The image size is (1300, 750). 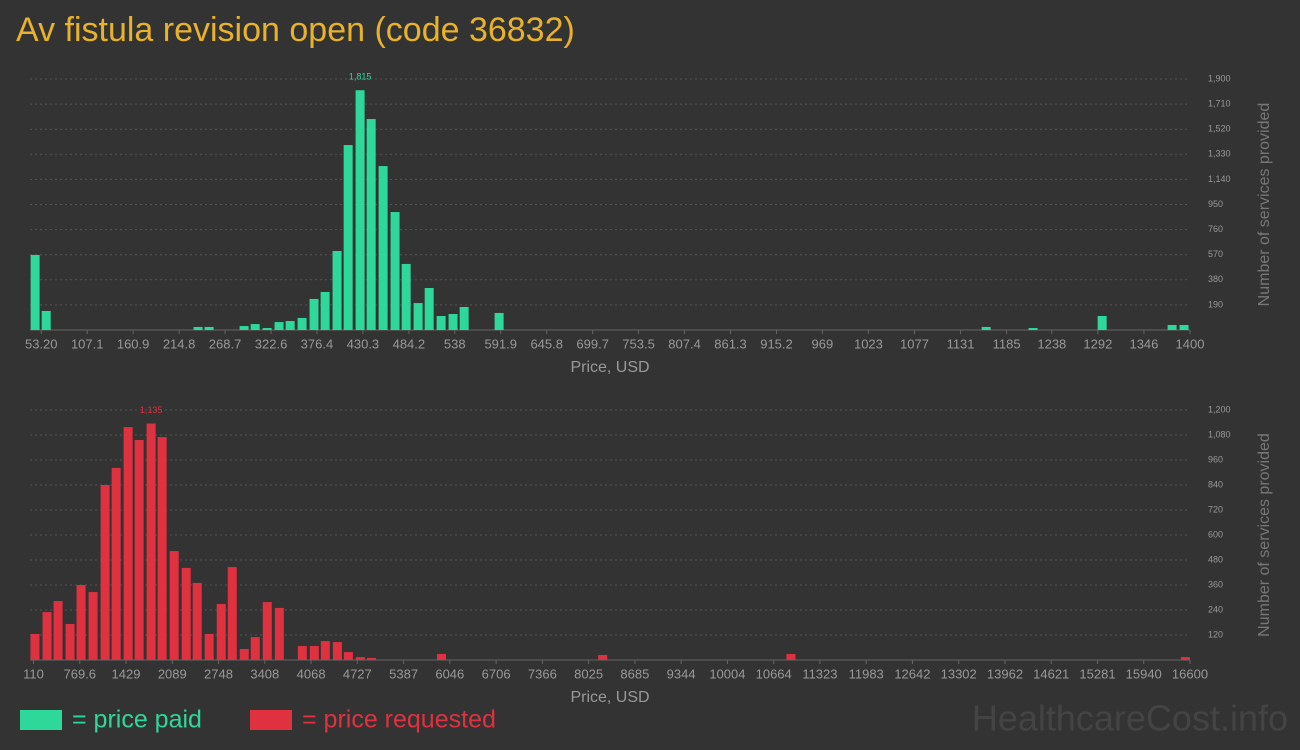 I want to click on x-tick-label: 1400, so click(x=1190, y=343).